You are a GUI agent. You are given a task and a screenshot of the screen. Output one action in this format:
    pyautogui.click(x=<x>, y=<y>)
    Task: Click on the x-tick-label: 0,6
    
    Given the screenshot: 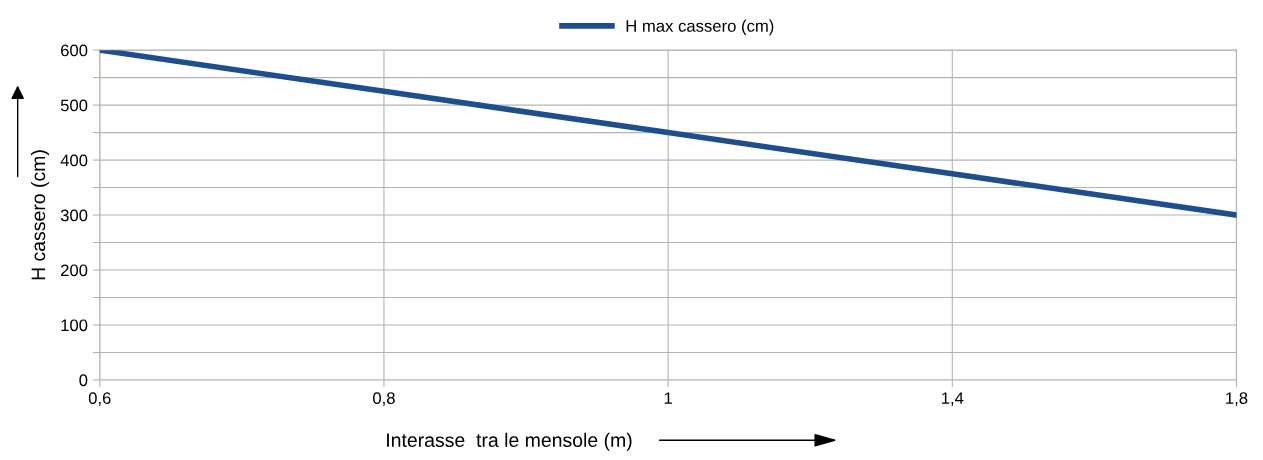 What is the action you would take?
    pyautogui.click(x=99, y=399)
    